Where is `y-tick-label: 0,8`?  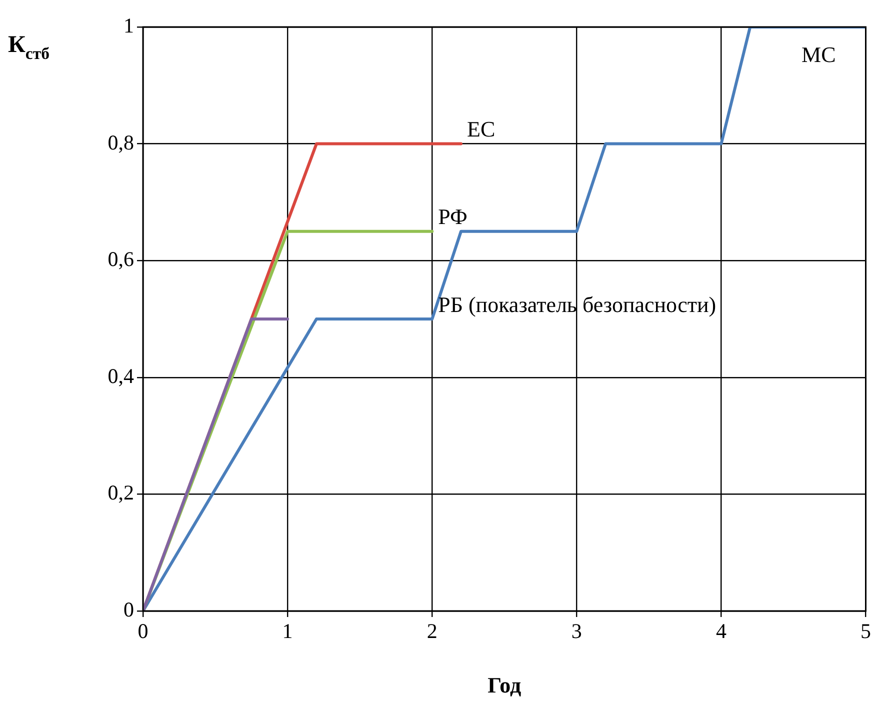 y-tick-label: 0,8 is located at coordinates (121, 142).